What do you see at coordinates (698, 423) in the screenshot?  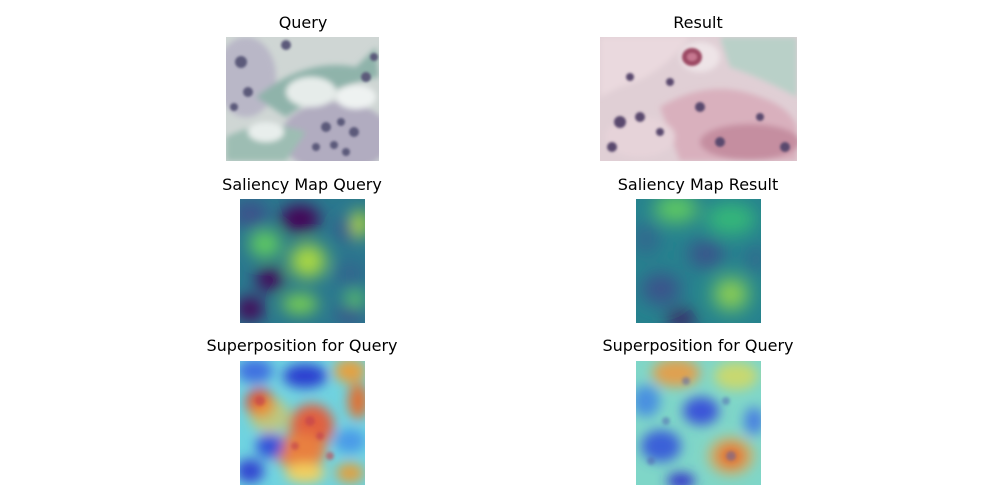 I see `superposition-result-image` at bounding box center [698, 423].